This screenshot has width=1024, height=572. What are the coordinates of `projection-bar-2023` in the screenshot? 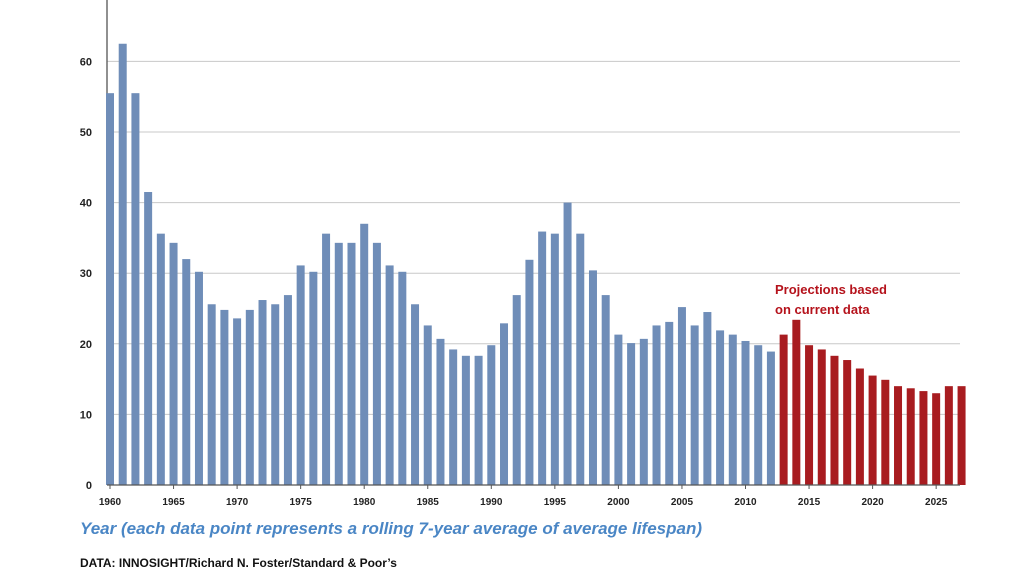 It's located at (910, 436).